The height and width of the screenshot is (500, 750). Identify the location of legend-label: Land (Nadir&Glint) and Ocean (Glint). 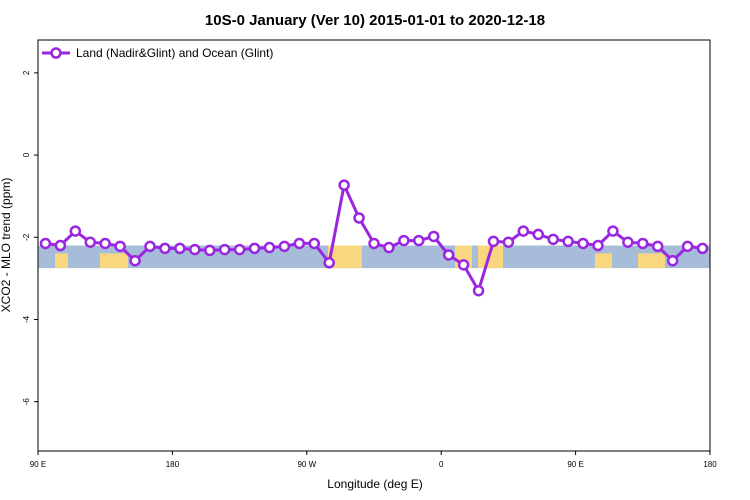
(174, 53).